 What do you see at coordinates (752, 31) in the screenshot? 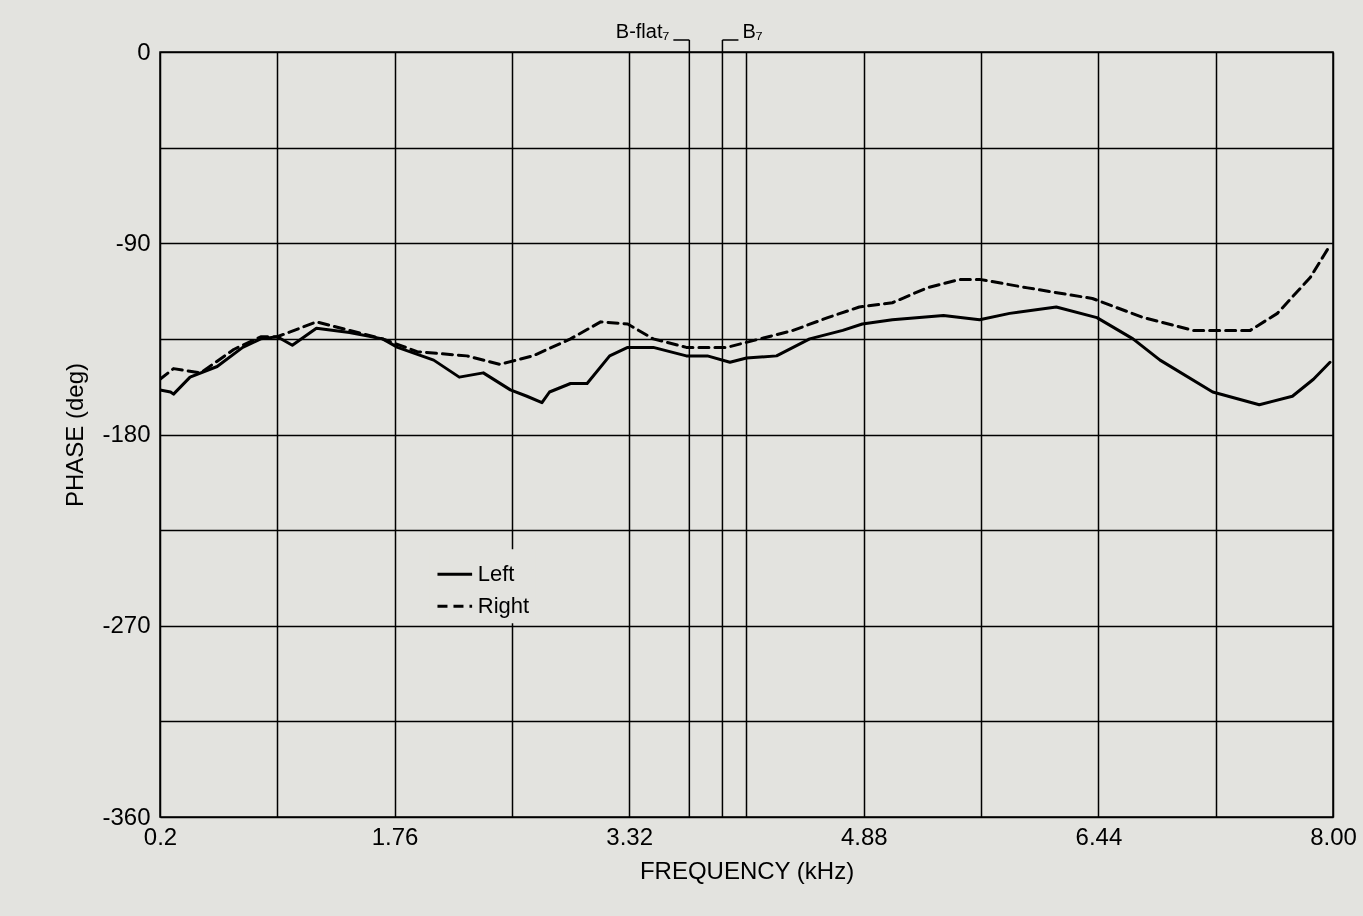
I see `legend-label: B₇` at bounding box center [752, 31].